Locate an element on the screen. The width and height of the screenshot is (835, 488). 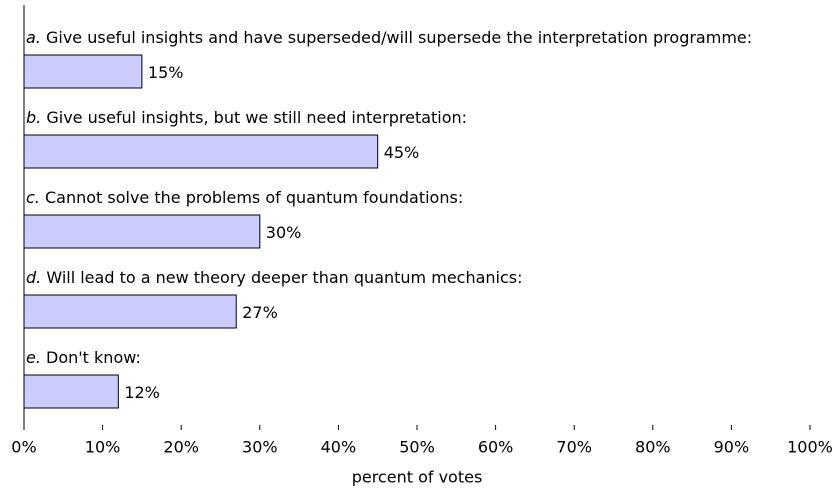
x-tick-label: 60% is located at coordinates (496, 447).